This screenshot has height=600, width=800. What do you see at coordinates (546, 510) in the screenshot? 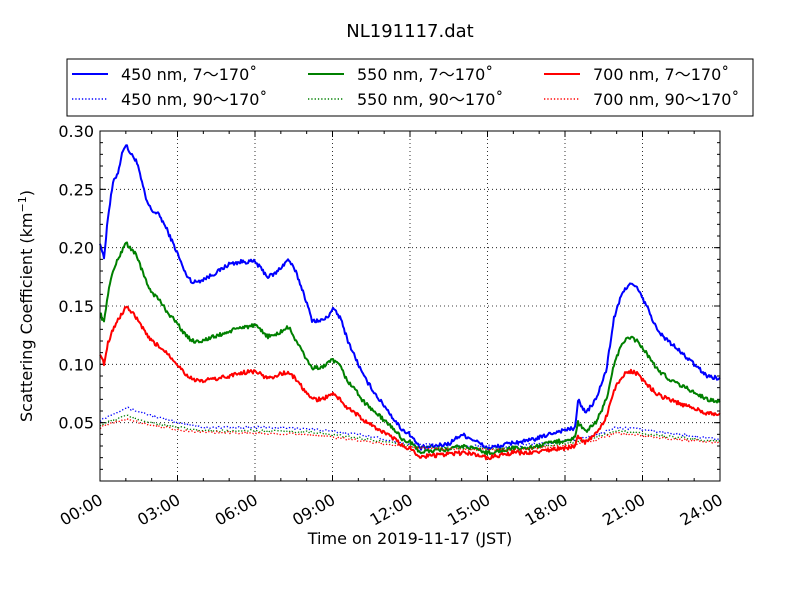
I see `x-tick-label: 18:00` at bounding box center [546, 510].